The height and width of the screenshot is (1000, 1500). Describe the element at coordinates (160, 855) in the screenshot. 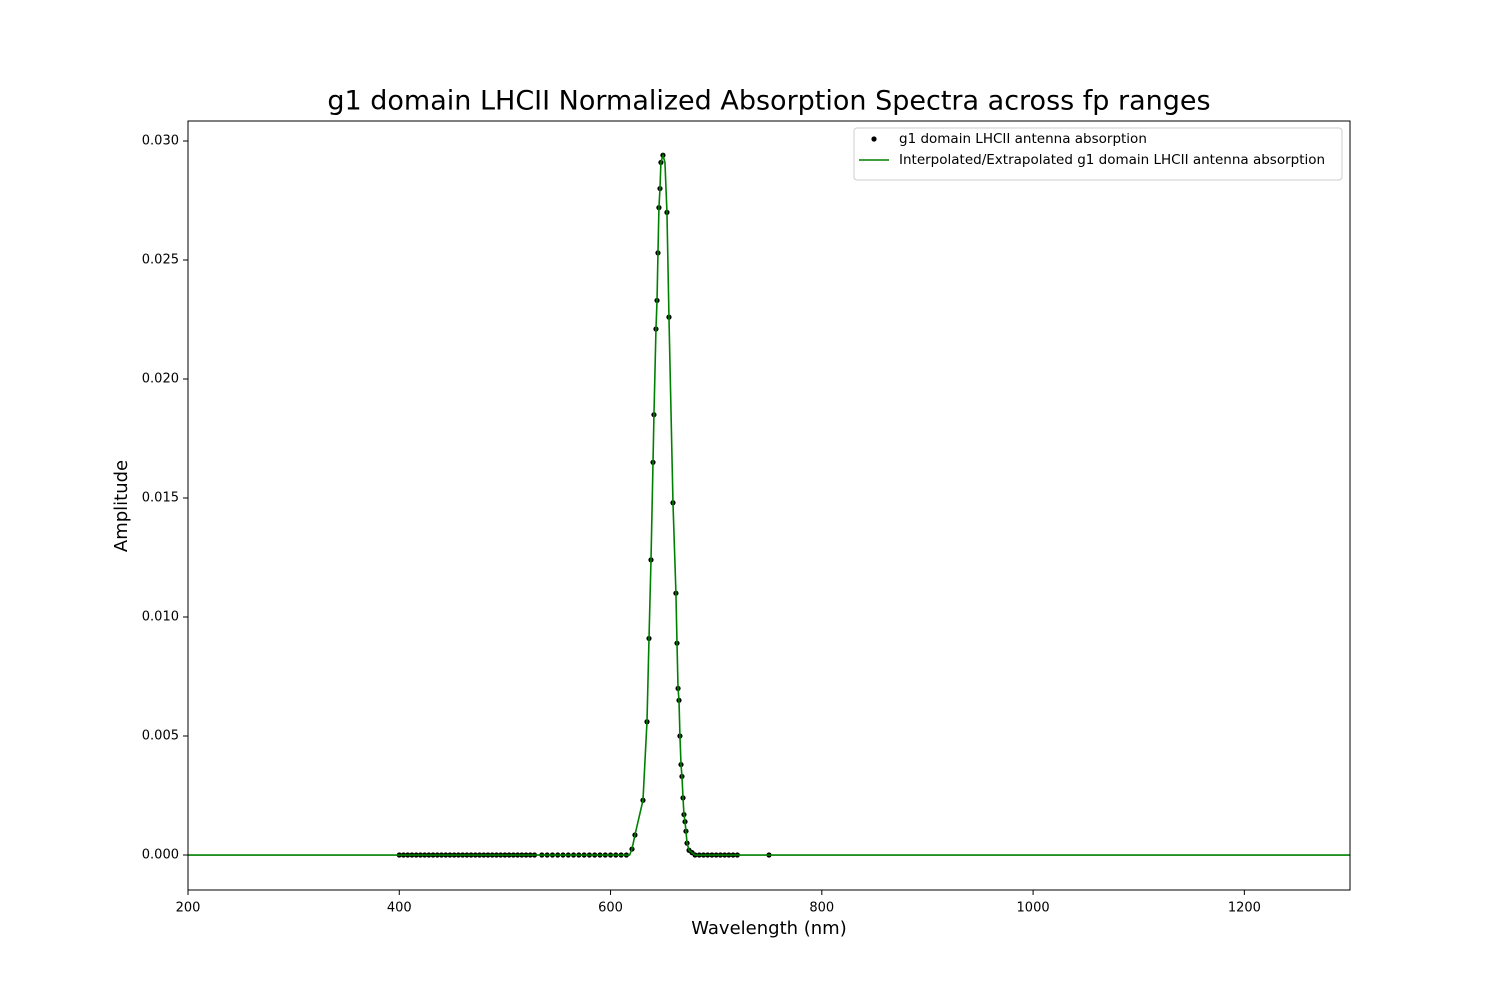

I see `y-tick-label: 0.000` at that location.